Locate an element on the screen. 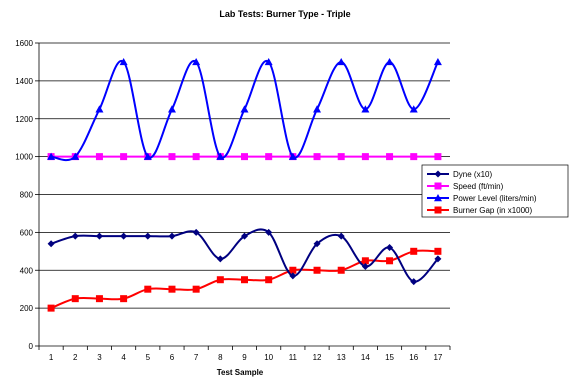 This screenshot has height=382, width=570. x-tick-label: 2 is located at coordinates (75, 357).